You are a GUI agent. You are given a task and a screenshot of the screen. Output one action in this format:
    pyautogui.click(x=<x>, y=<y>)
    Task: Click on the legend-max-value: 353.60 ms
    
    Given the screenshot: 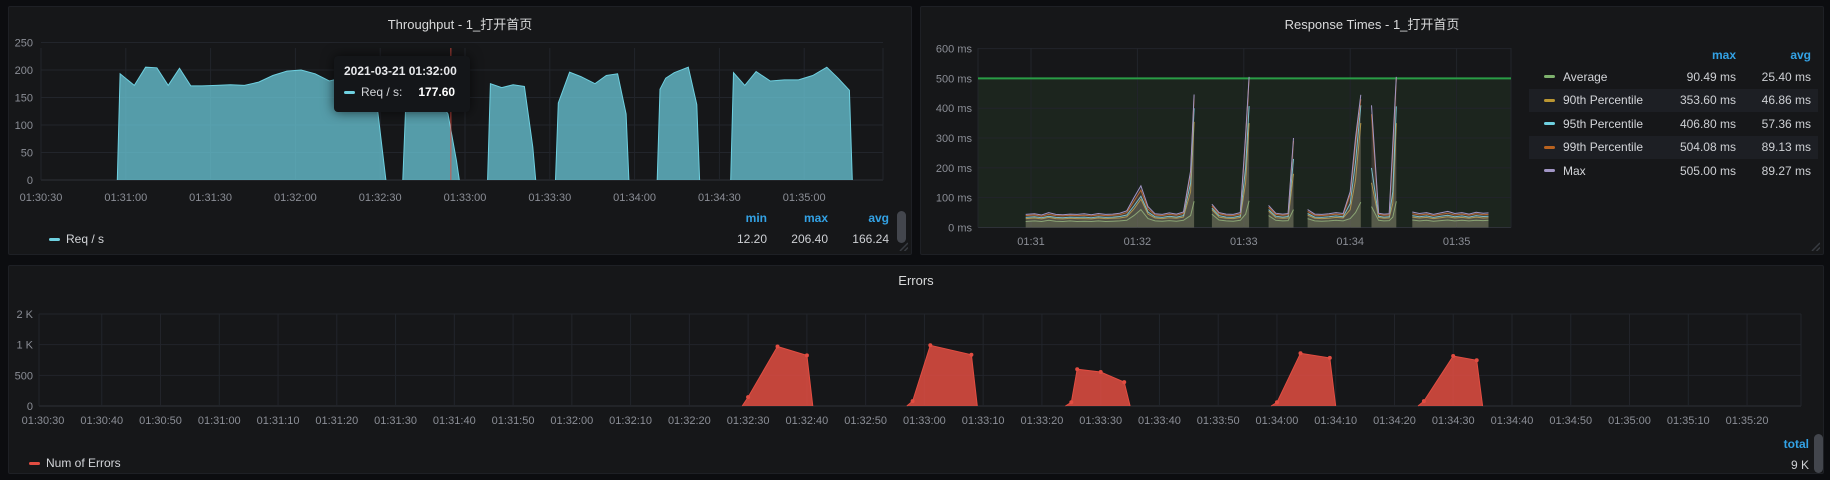 What is the action you would take?
    pyautogui.click(x=1707, y=100)
    